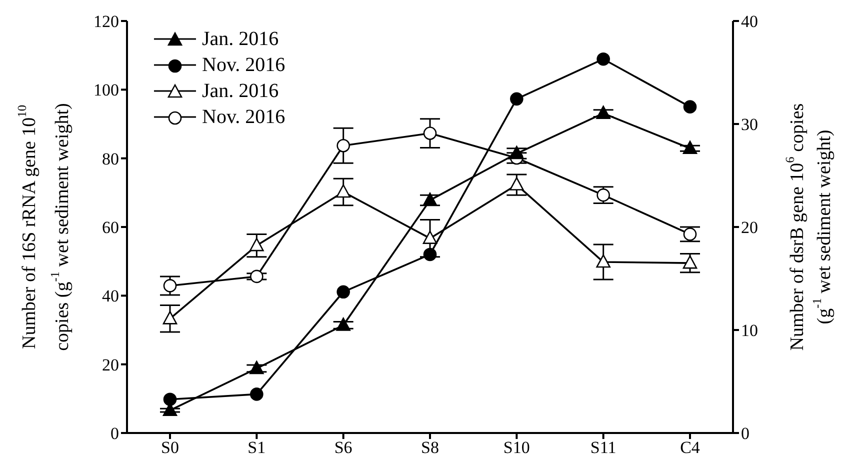  Describe the element at coordinates (257, 448) in the screenshot. I see `x-tick-label: S1` at that location.